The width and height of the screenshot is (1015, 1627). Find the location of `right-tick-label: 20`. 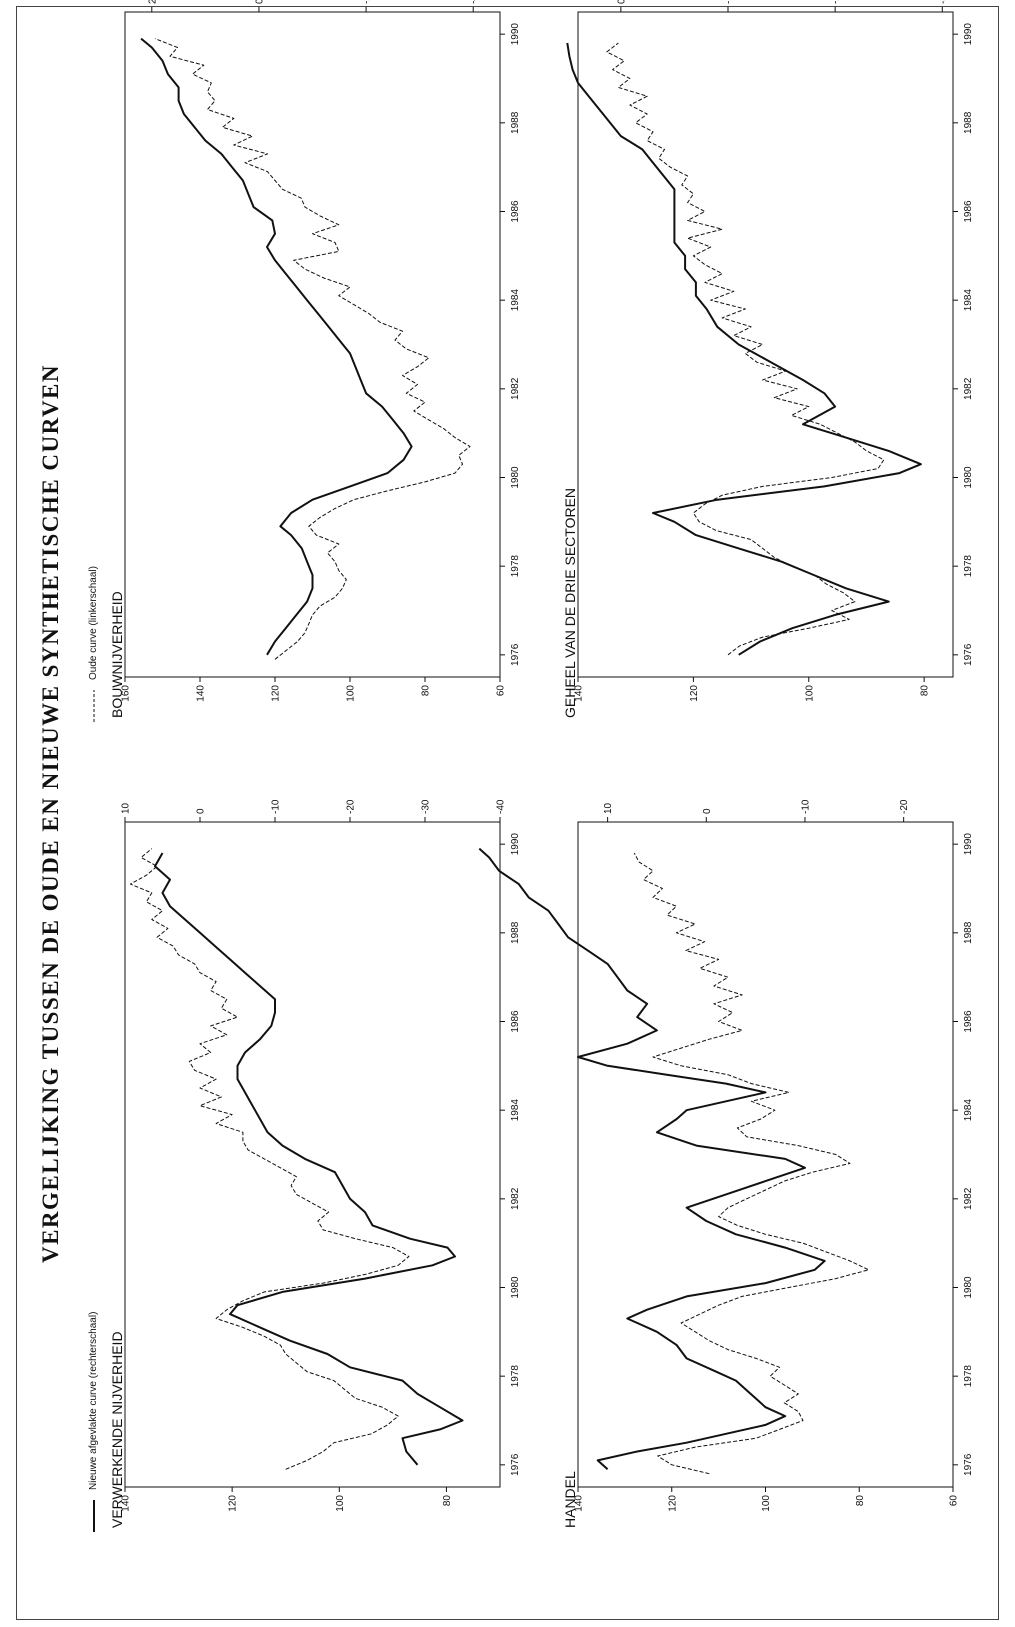

right-tick-label: 20 is located at coordinates (152, 2).